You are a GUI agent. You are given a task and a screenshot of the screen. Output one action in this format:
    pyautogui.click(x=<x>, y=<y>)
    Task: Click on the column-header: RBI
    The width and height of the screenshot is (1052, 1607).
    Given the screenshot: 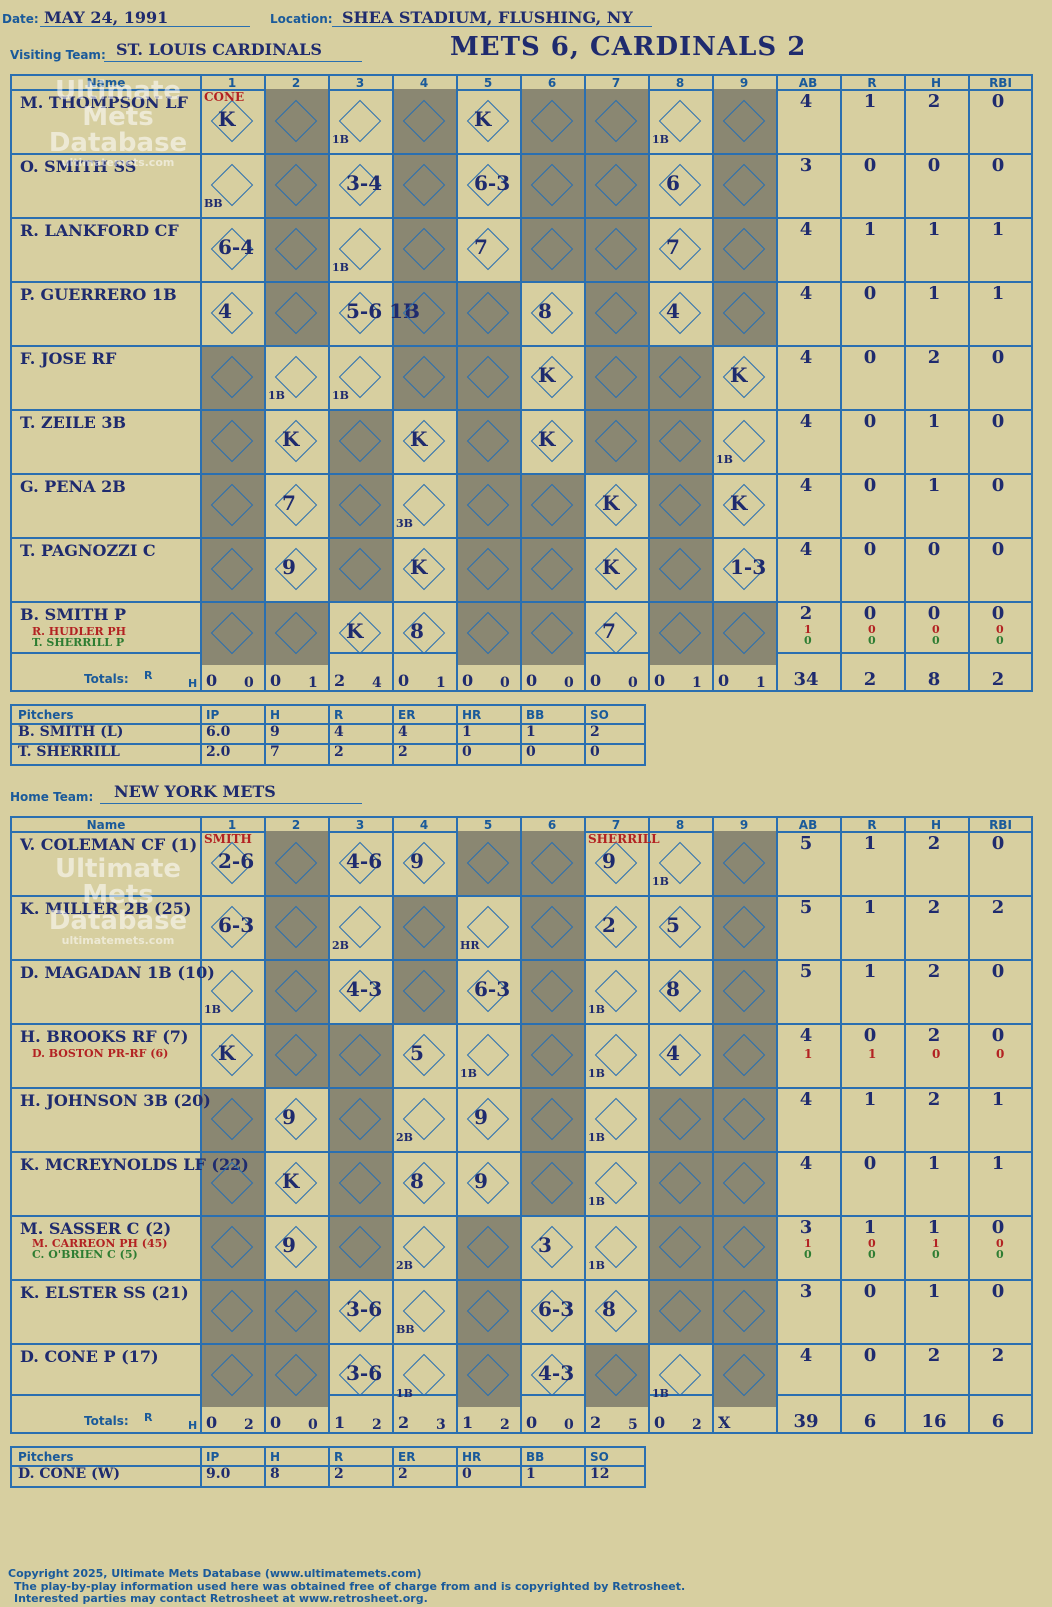 What is the action you would take?
    pyautogui.click(x=1000, y=825)
    